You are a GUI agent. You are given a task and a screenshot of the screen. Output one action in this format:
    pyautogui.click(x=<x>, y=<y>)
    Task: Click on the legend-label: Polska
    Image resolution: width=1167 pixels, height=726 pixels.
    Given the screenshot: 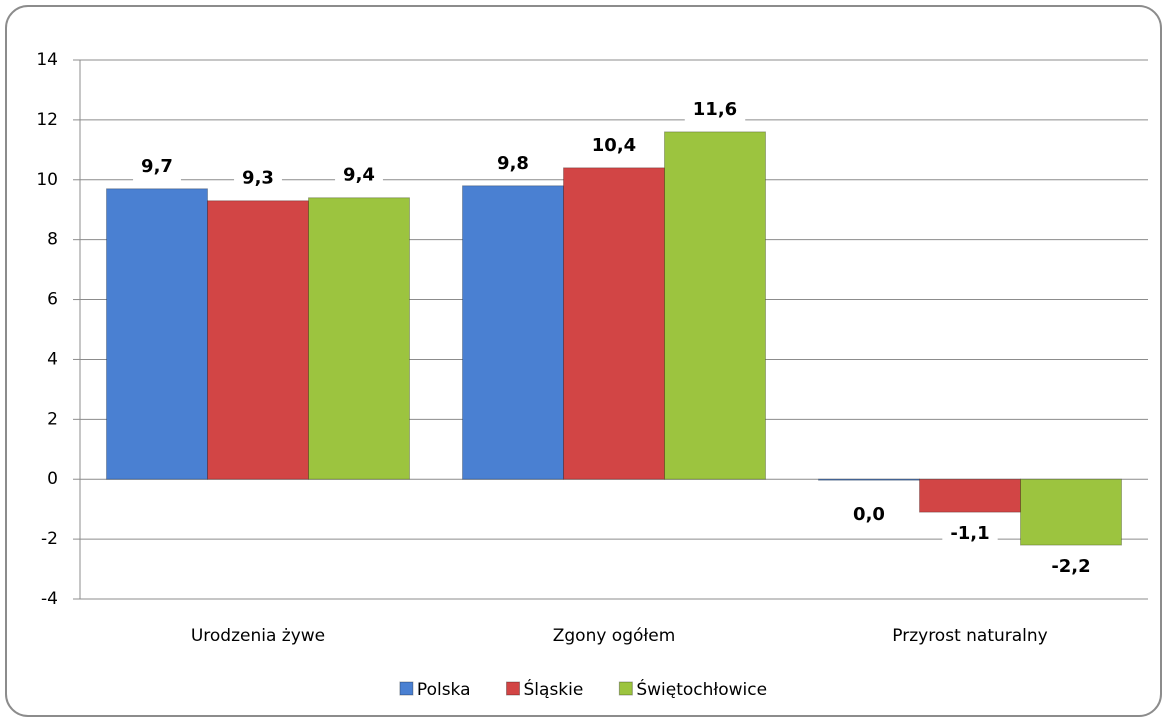 What is the action you would take?
    pyautogui.click(x=444, y=690)
    